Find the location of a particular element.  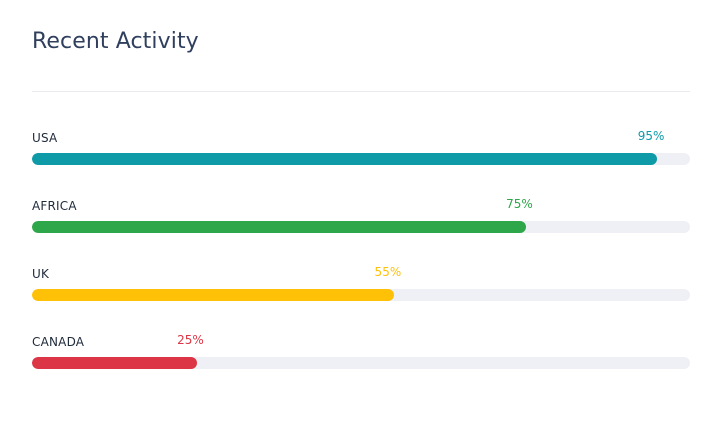

card-title: Recent Activity is located at coordinates (115, 41).